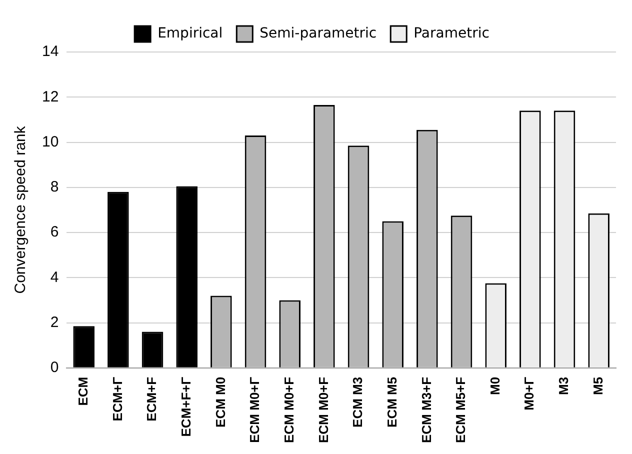  What do you see at coordinates (190, 34) in the screenshot?
I see `legend-label: Empirical` at bounding box center [190, 34].